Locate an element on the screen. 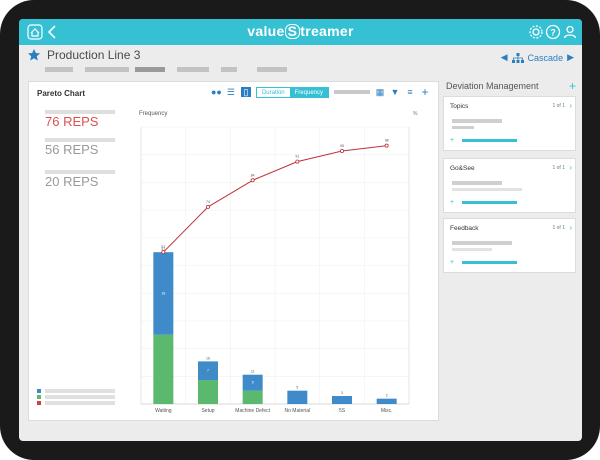 This screenshot has height=460, width=600. chevron-right-icon: ▶ is located at coordinates (570, 57).